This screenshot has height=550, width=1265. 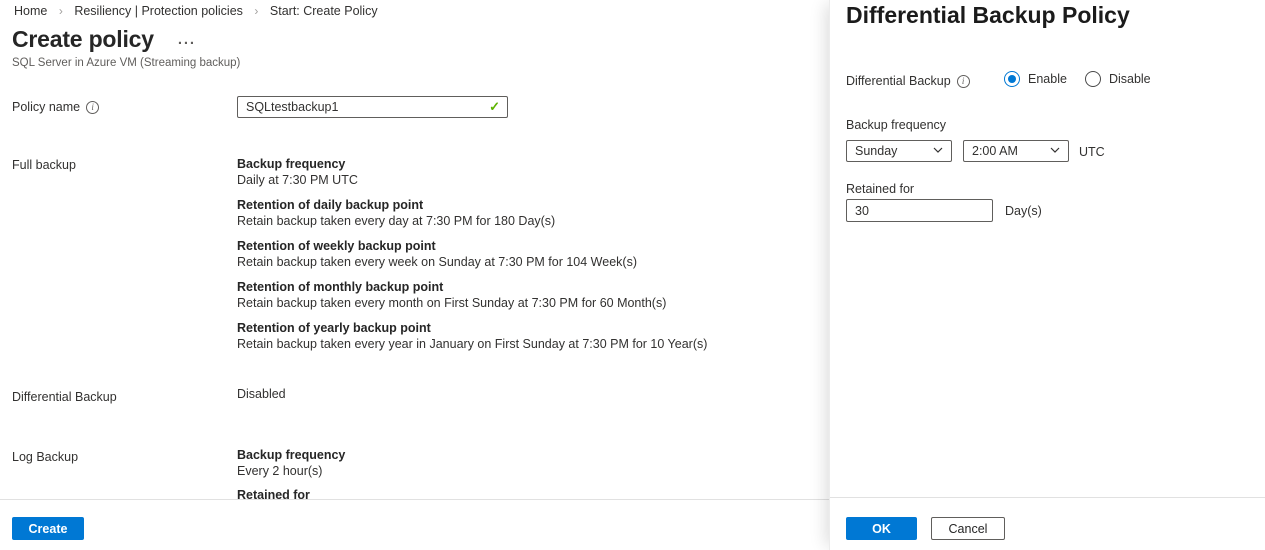 I want to click on retained-for-label: Retained for, so click(x=880, y=189).